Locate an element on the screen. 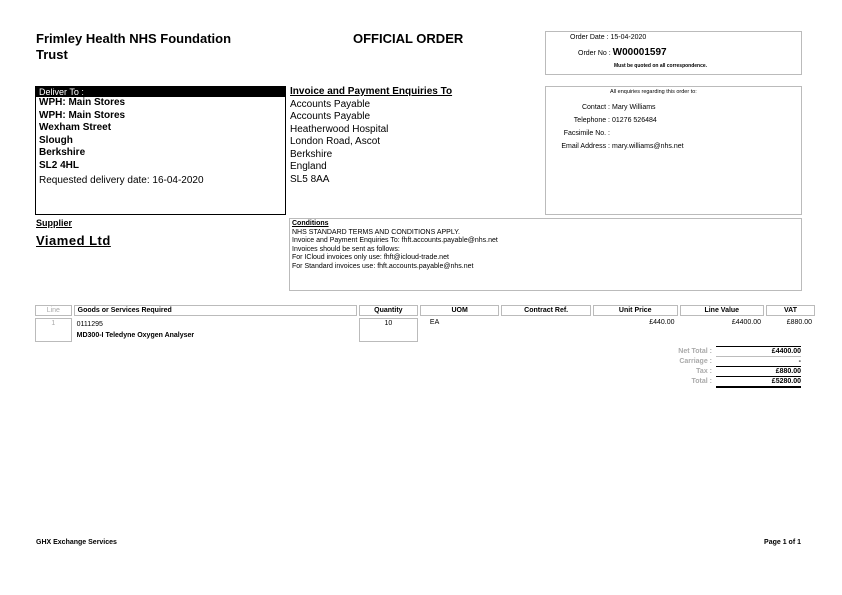 The width and height of the screenshot is (842, 595). enquiries-header: All enquiries regarding this order to: is located at coordinates (653, 92).